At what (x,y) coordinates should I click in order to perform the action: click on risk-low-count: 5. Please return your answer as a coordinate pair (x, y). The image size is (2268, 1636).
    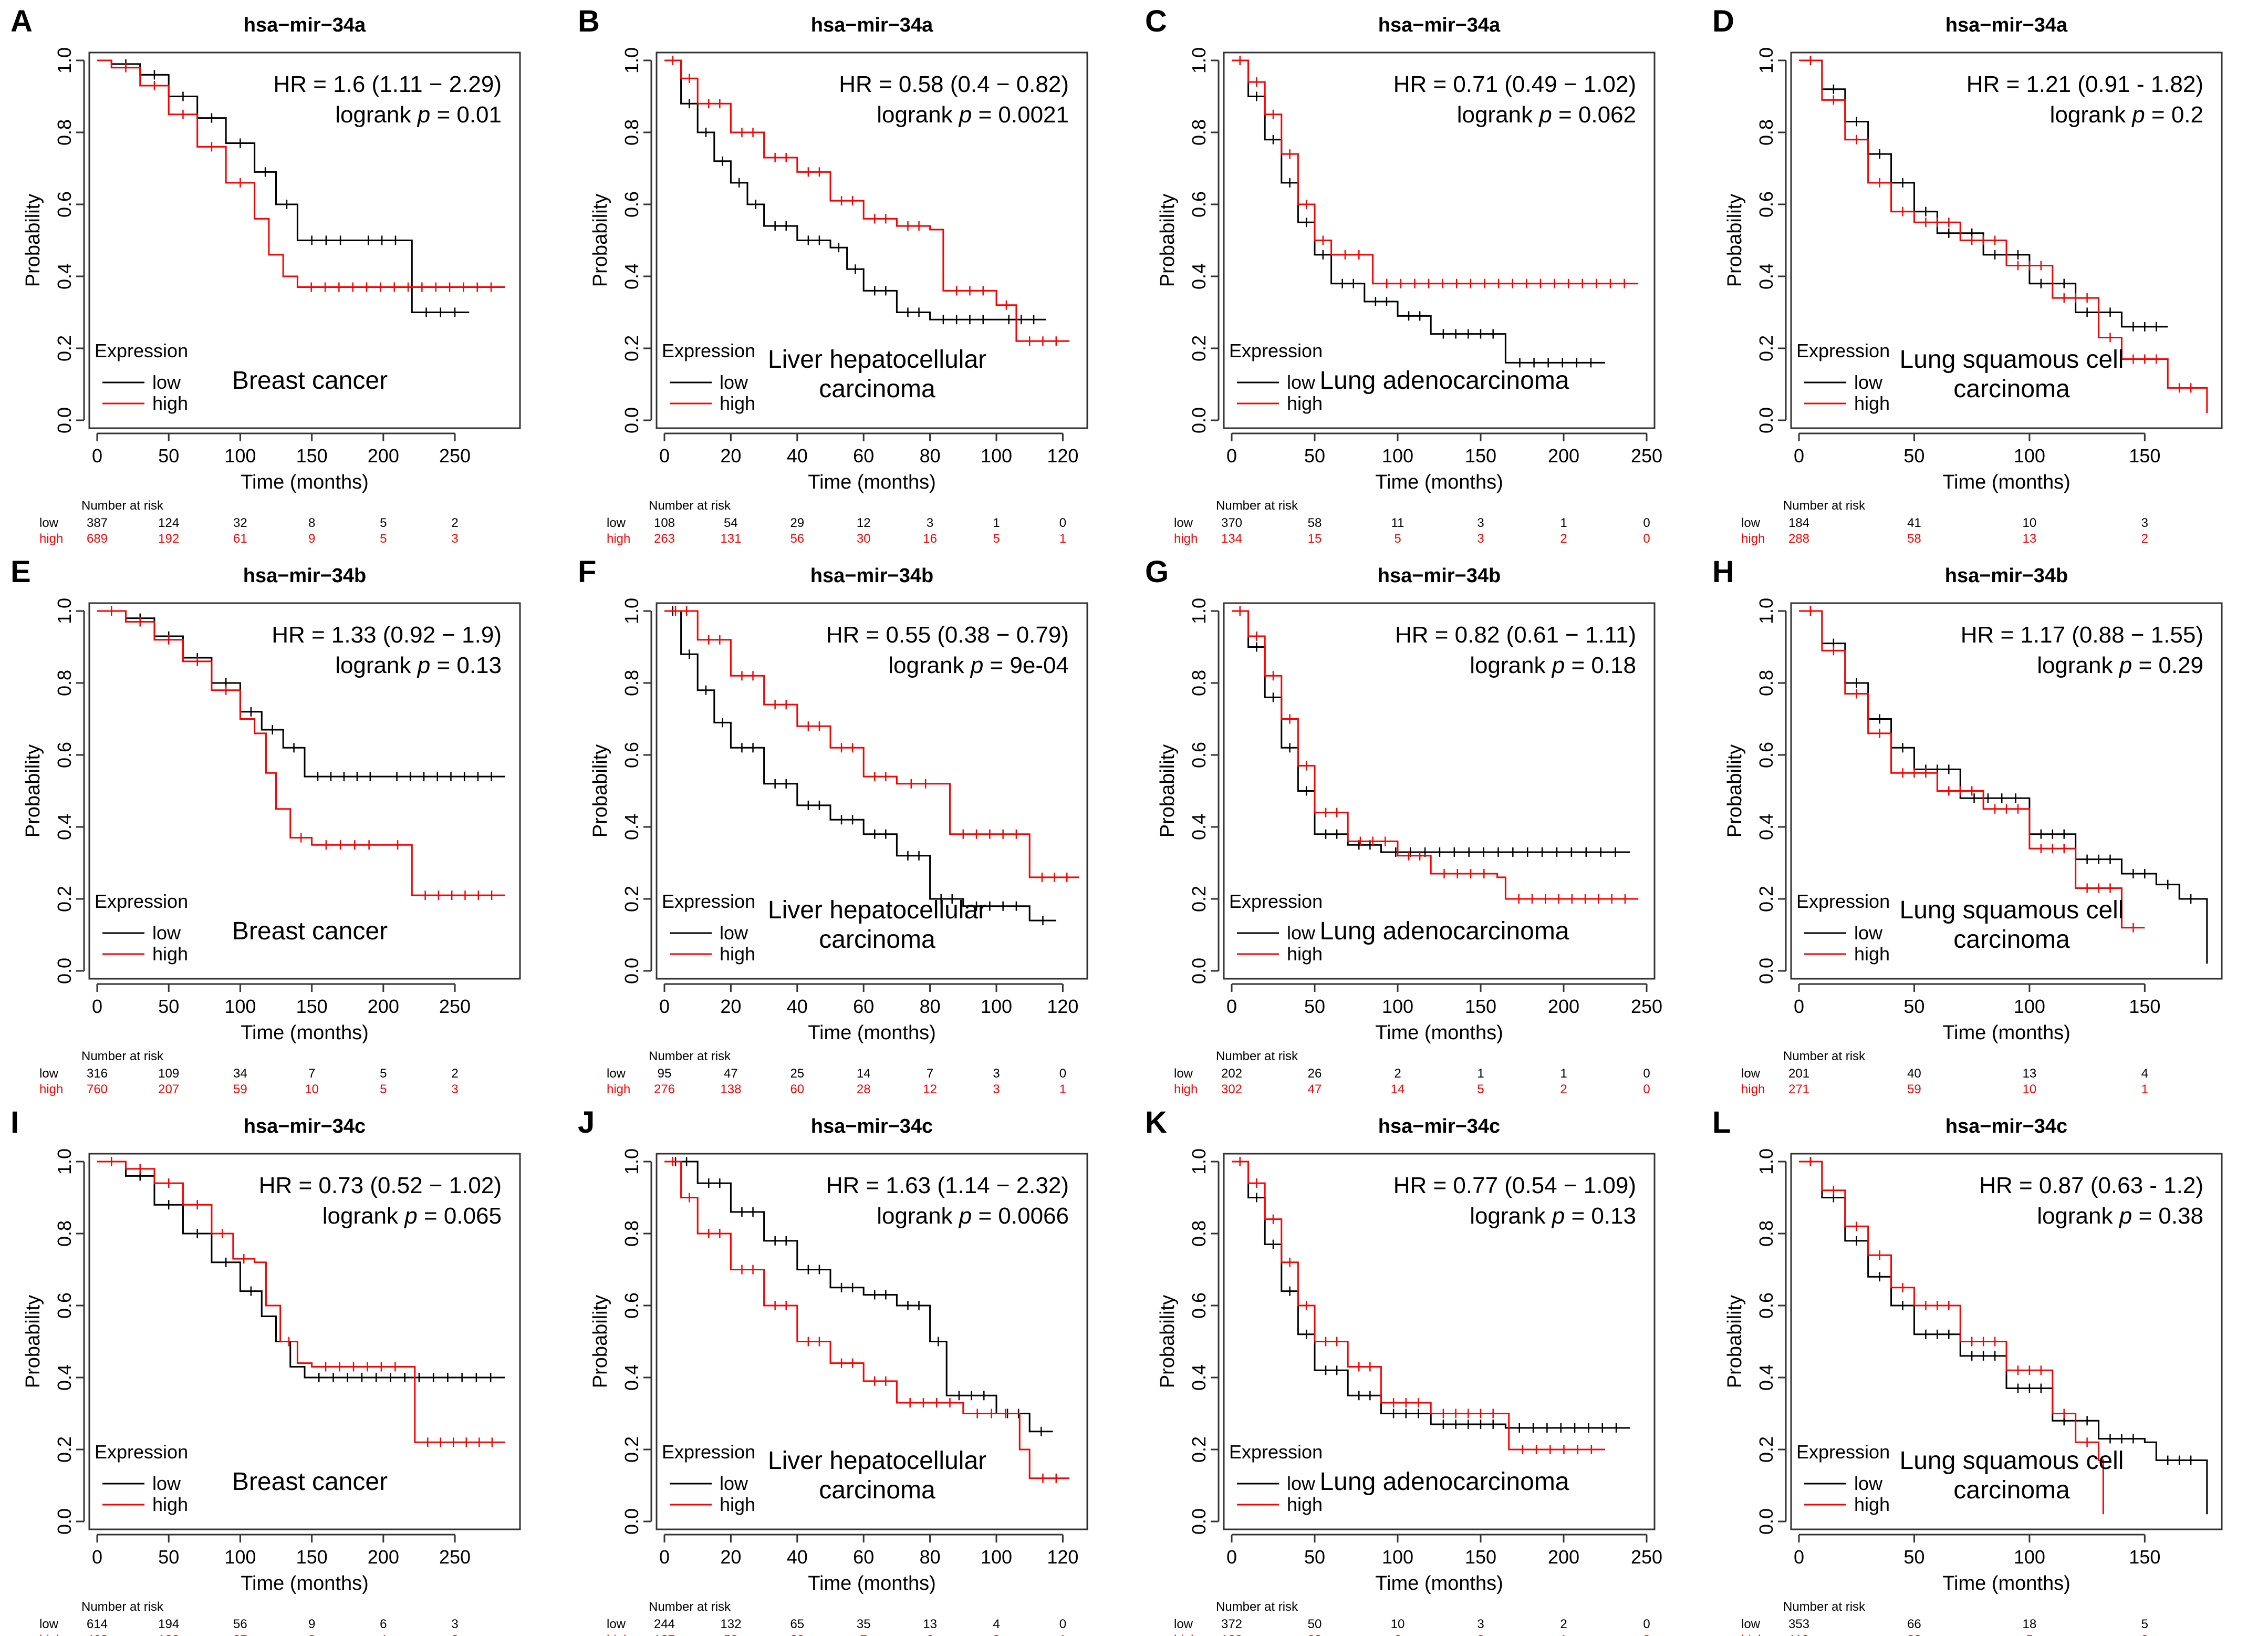
    Looking at the image, I should click on (2144, 1624).